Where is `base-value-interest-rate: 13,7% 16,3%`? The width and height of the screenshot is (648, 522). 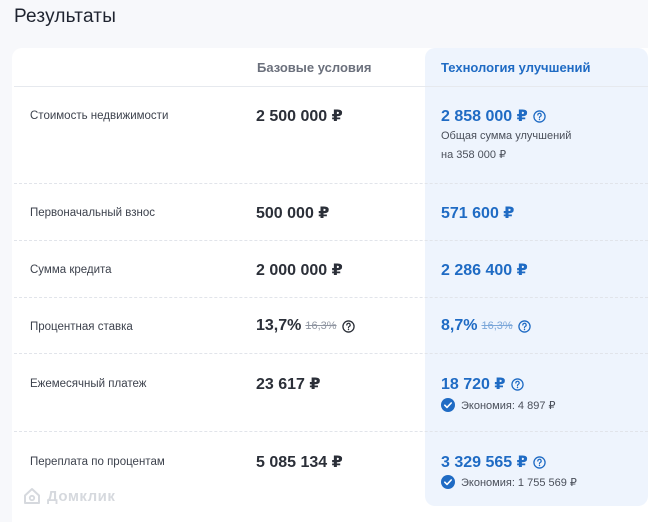
base-value-interest-rate: 13,7% 16,3% is located at coordinates (305, 326).